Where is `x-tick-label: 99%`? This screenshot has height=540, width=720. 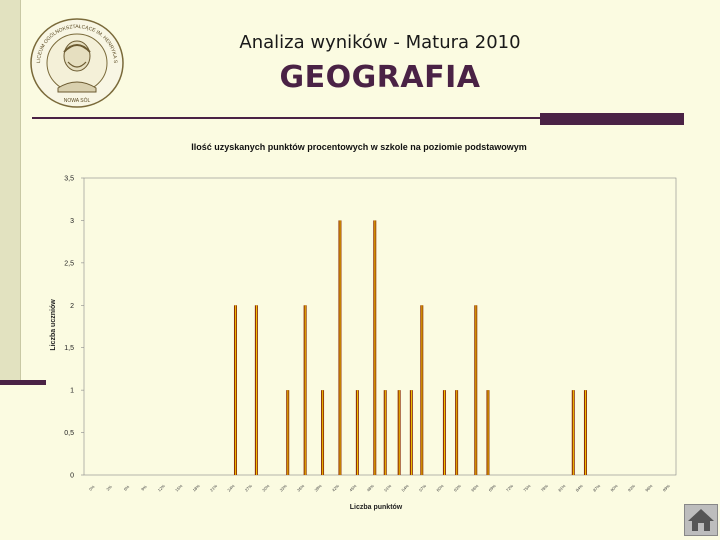
x-tick-label: 99% is located at coordinates (667, 488).